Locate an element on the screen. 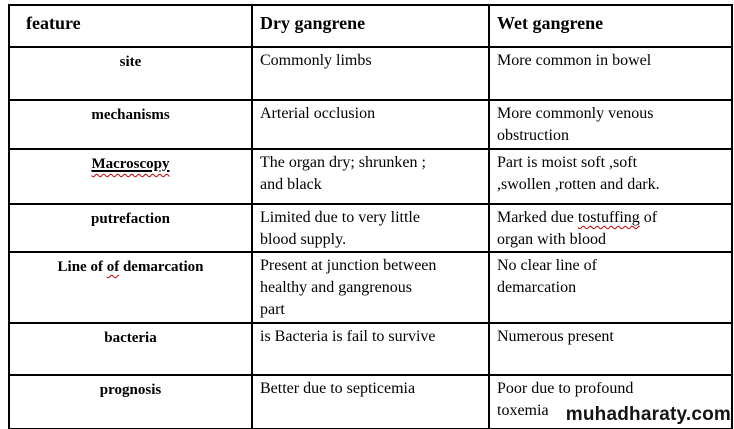 The height and width of the screenshot is (429, 734). feature-cell: site is located at coordinates (130, 73).